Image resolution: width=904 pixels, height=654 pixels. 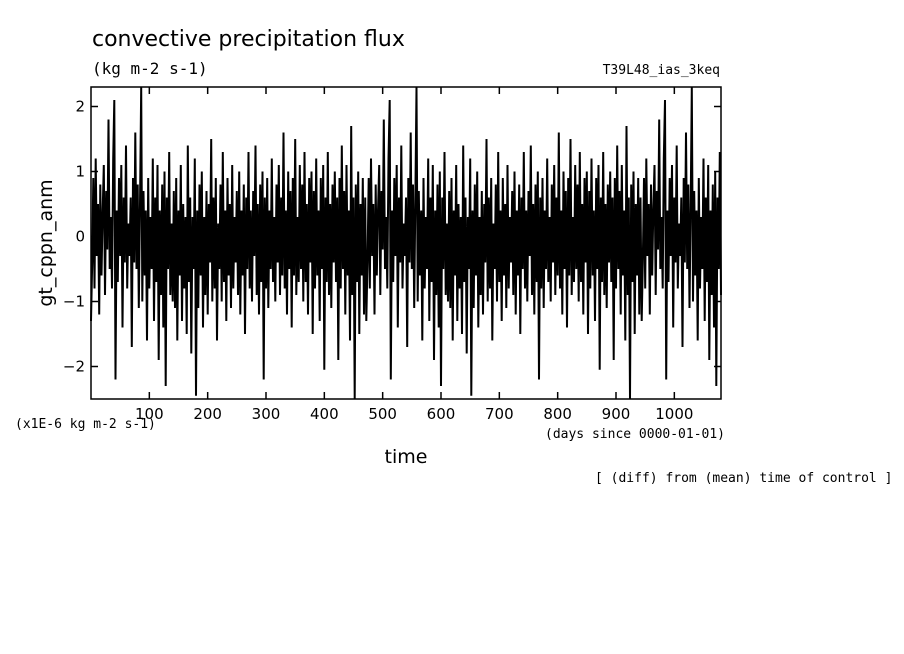 What do you see at coordinates (324, 414) in the screenshot?
I see `x-tick-label: 400` at bounding box center [324, 414].